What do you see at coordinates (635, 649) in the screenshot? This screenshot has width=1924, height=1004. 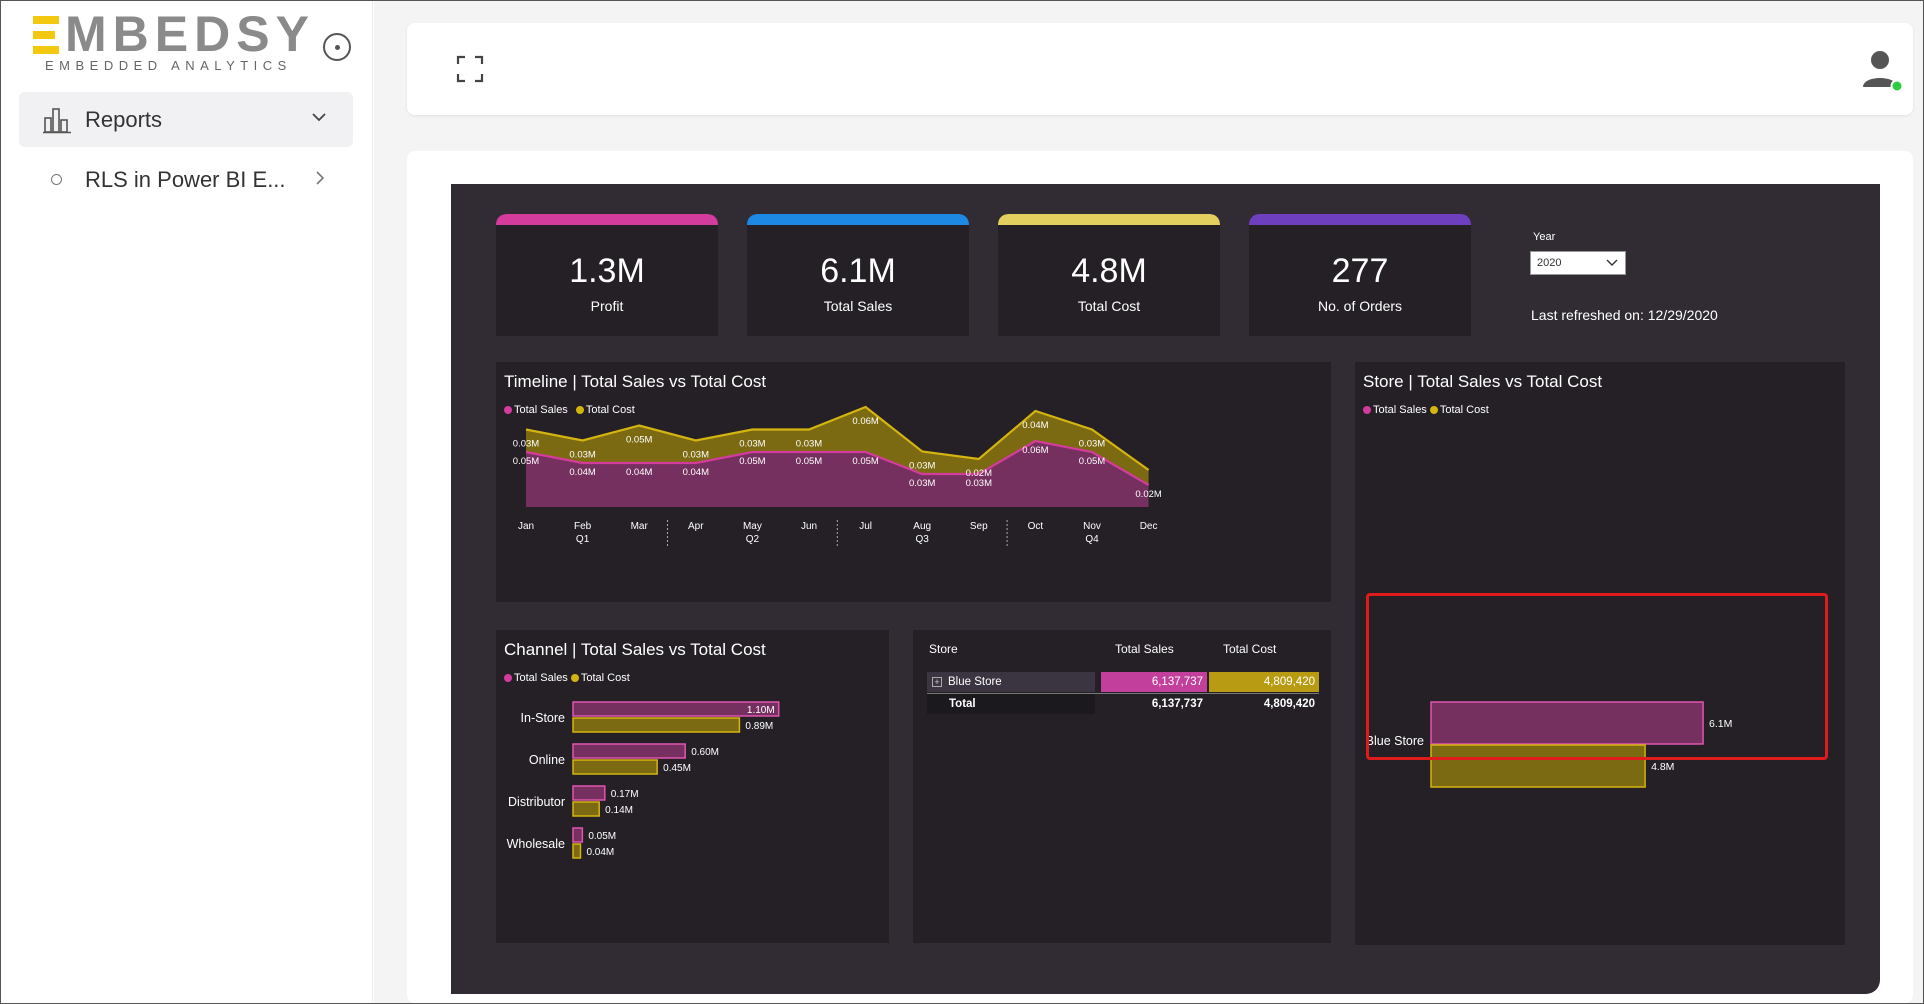 I see `chart-title: Channel | Total Sales vs Total Cost` at bounding box center [635, 649].